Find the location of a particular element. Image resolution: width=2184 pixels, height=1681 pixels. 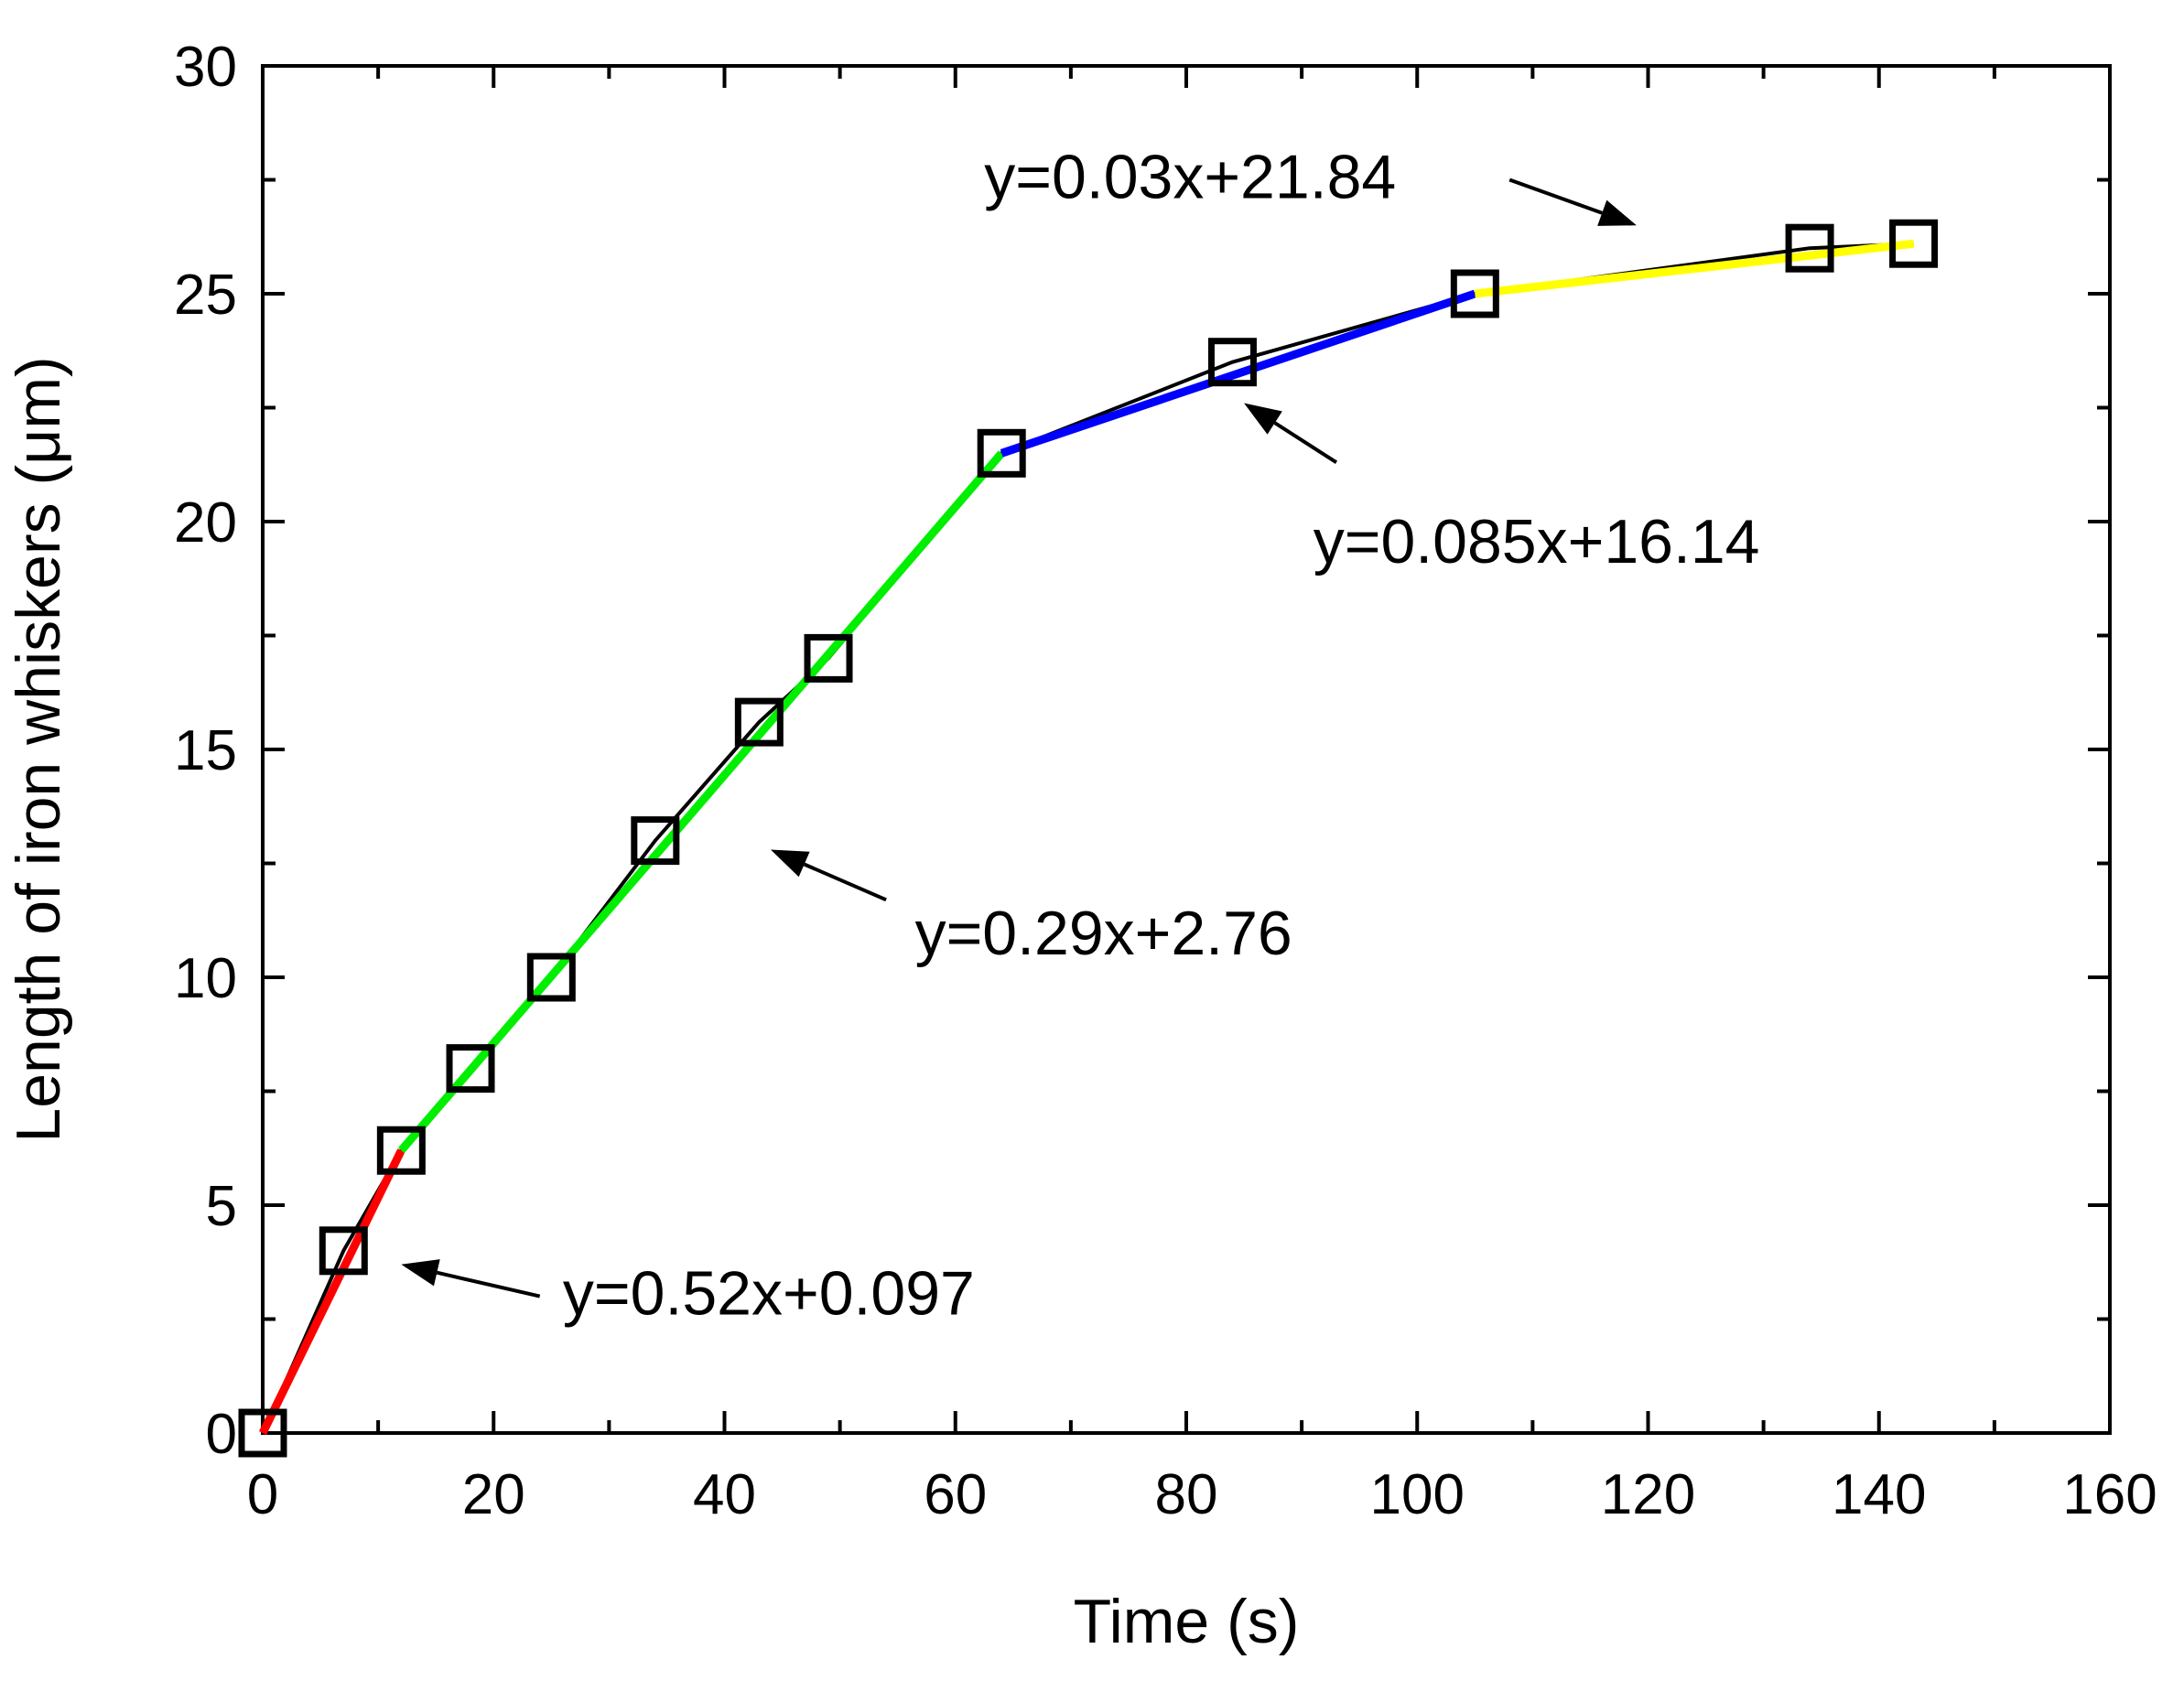

fit-2-line is located at coordinates (701, 802).